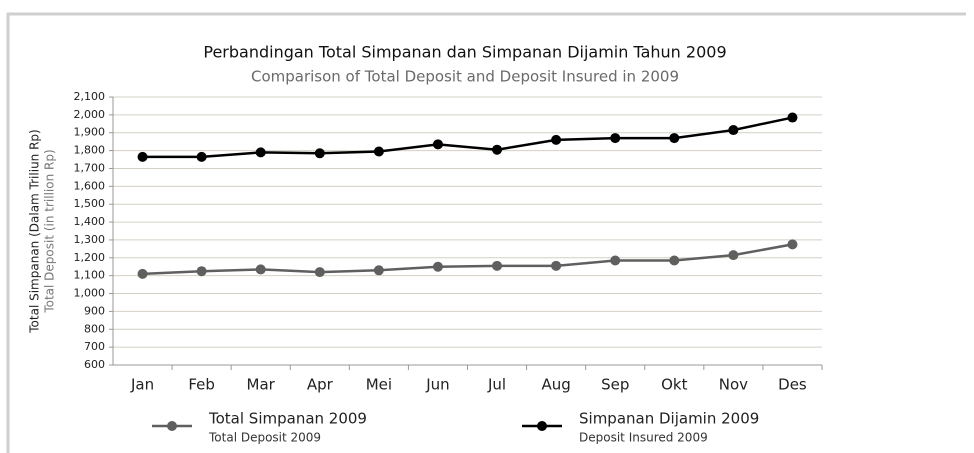 This screenshot has width=974, height=453. What do you see at coordinates (90, 293) in the screenshot?
I see `y-tick-label: 1,000` at bounding box center [90, 293].